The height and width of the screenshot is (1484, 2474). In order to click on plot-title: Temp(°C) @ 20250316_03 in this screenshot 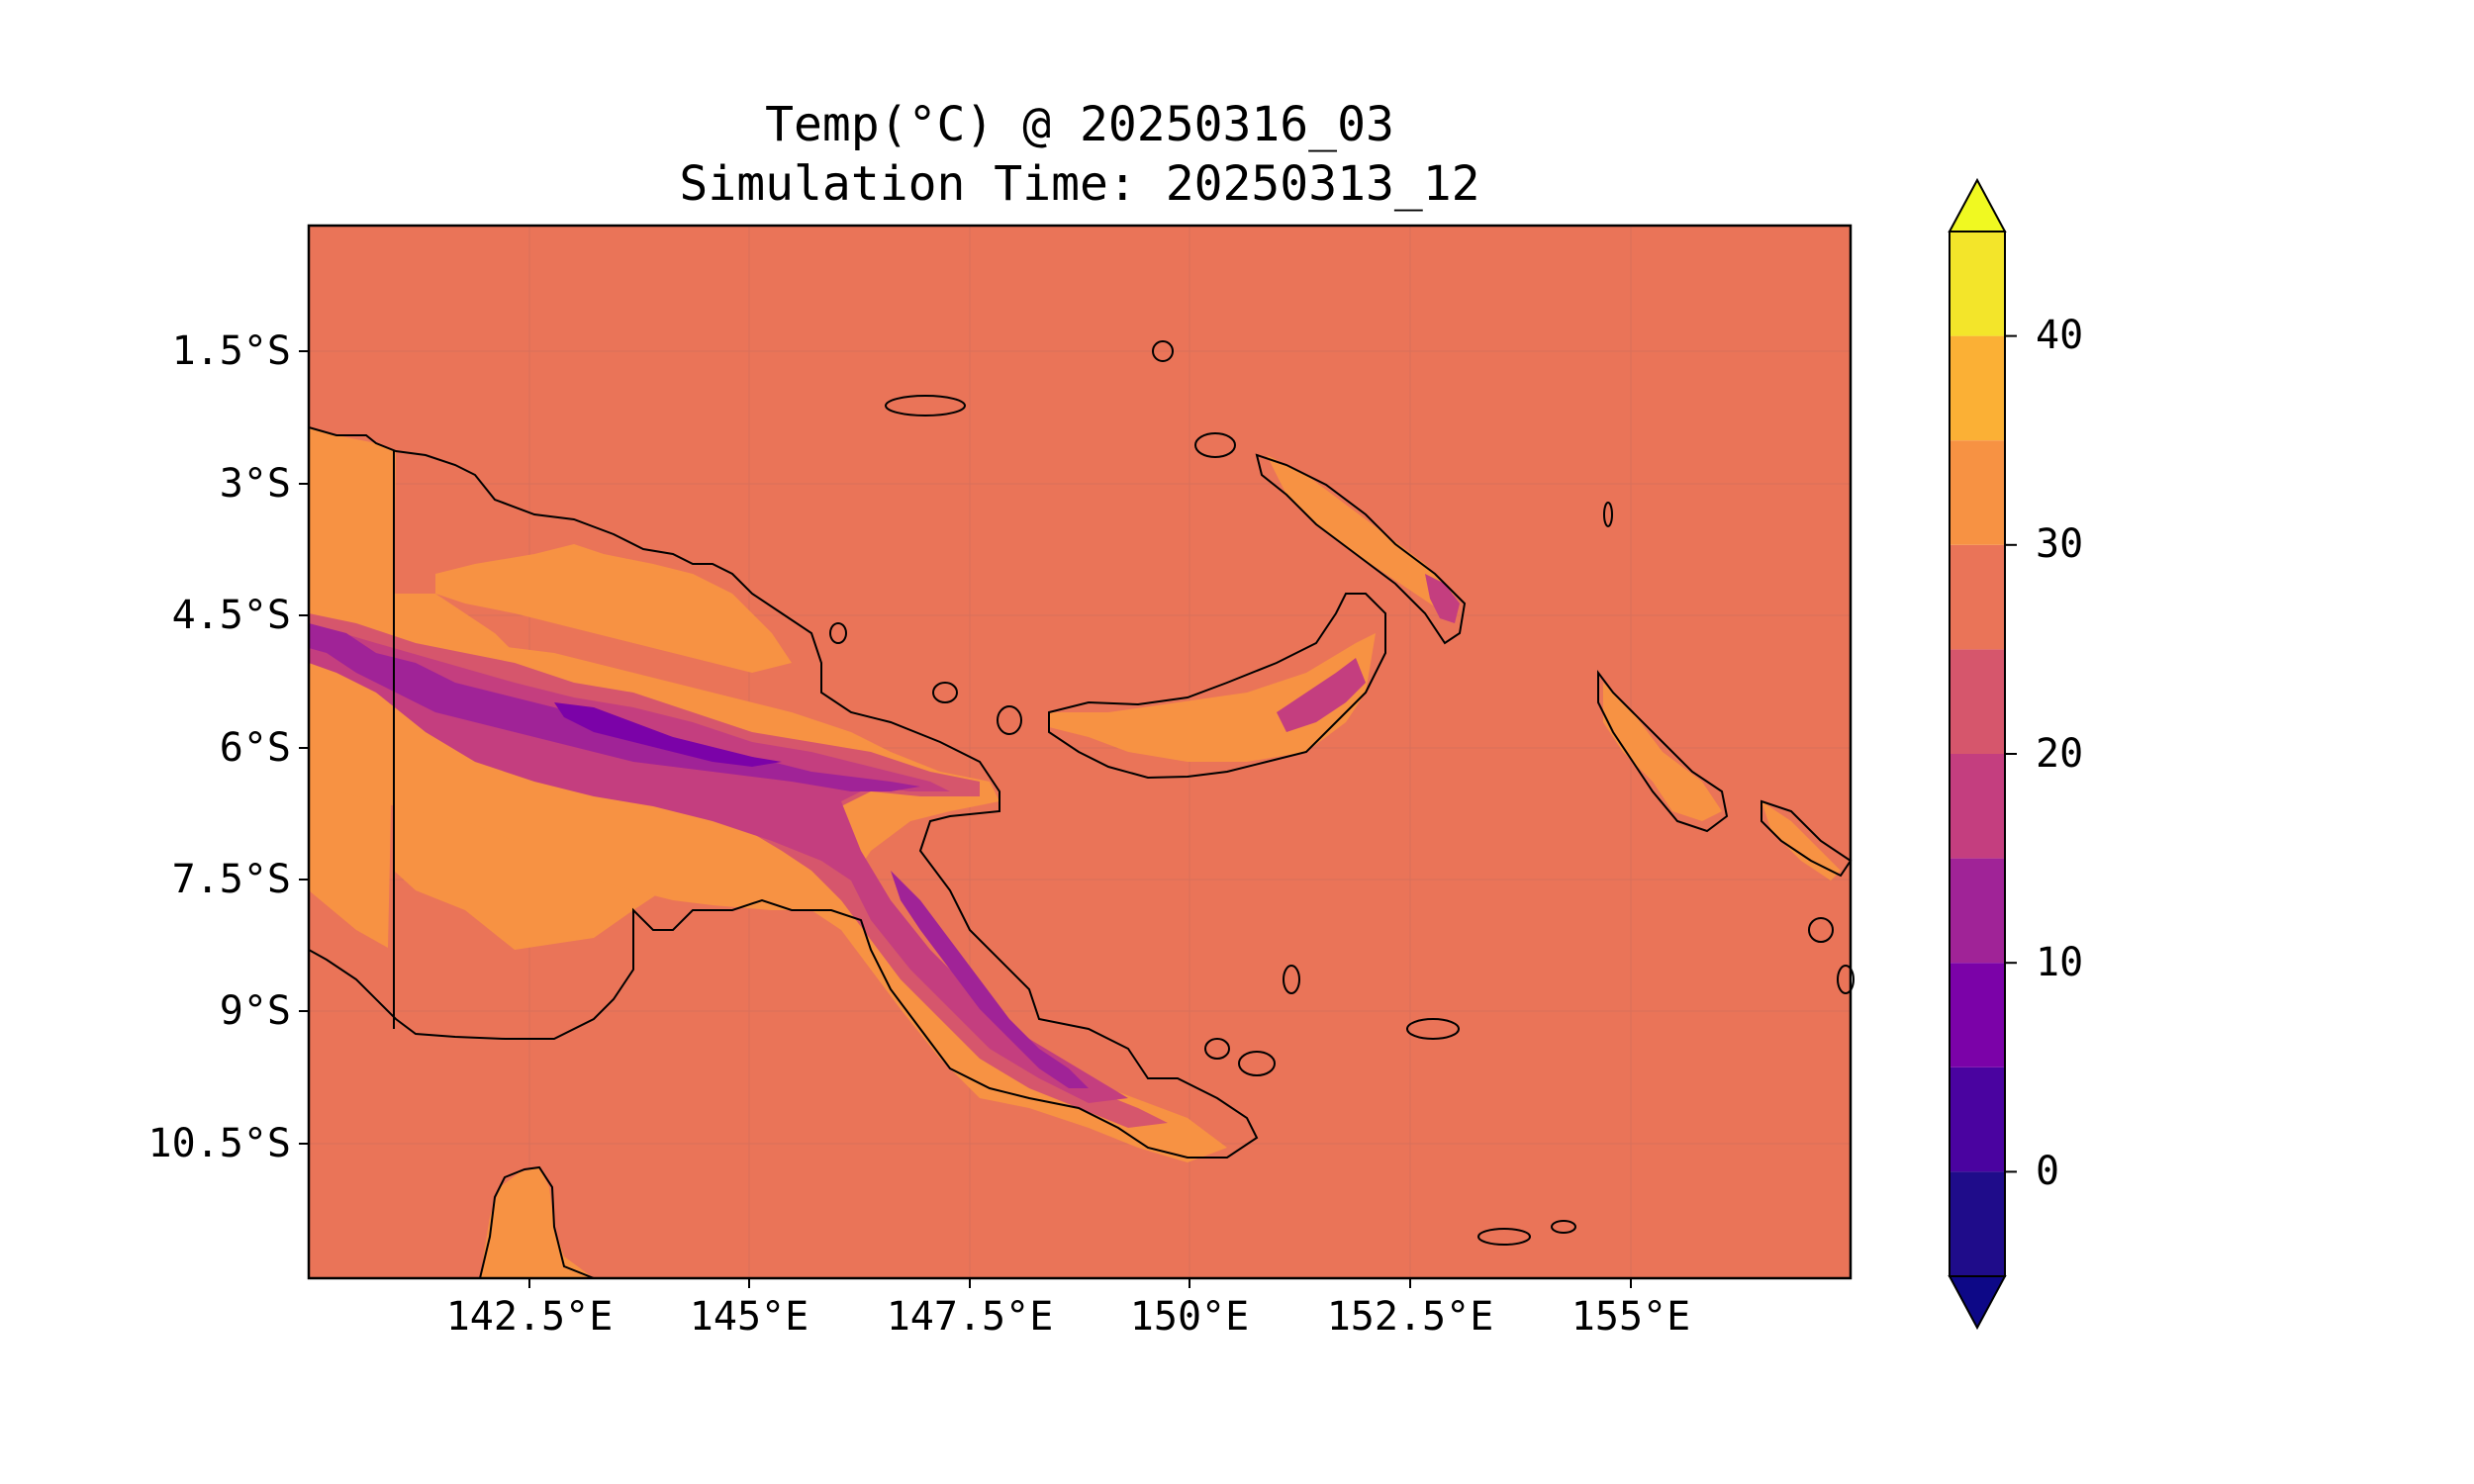, I will do `click(1079, 124)`.